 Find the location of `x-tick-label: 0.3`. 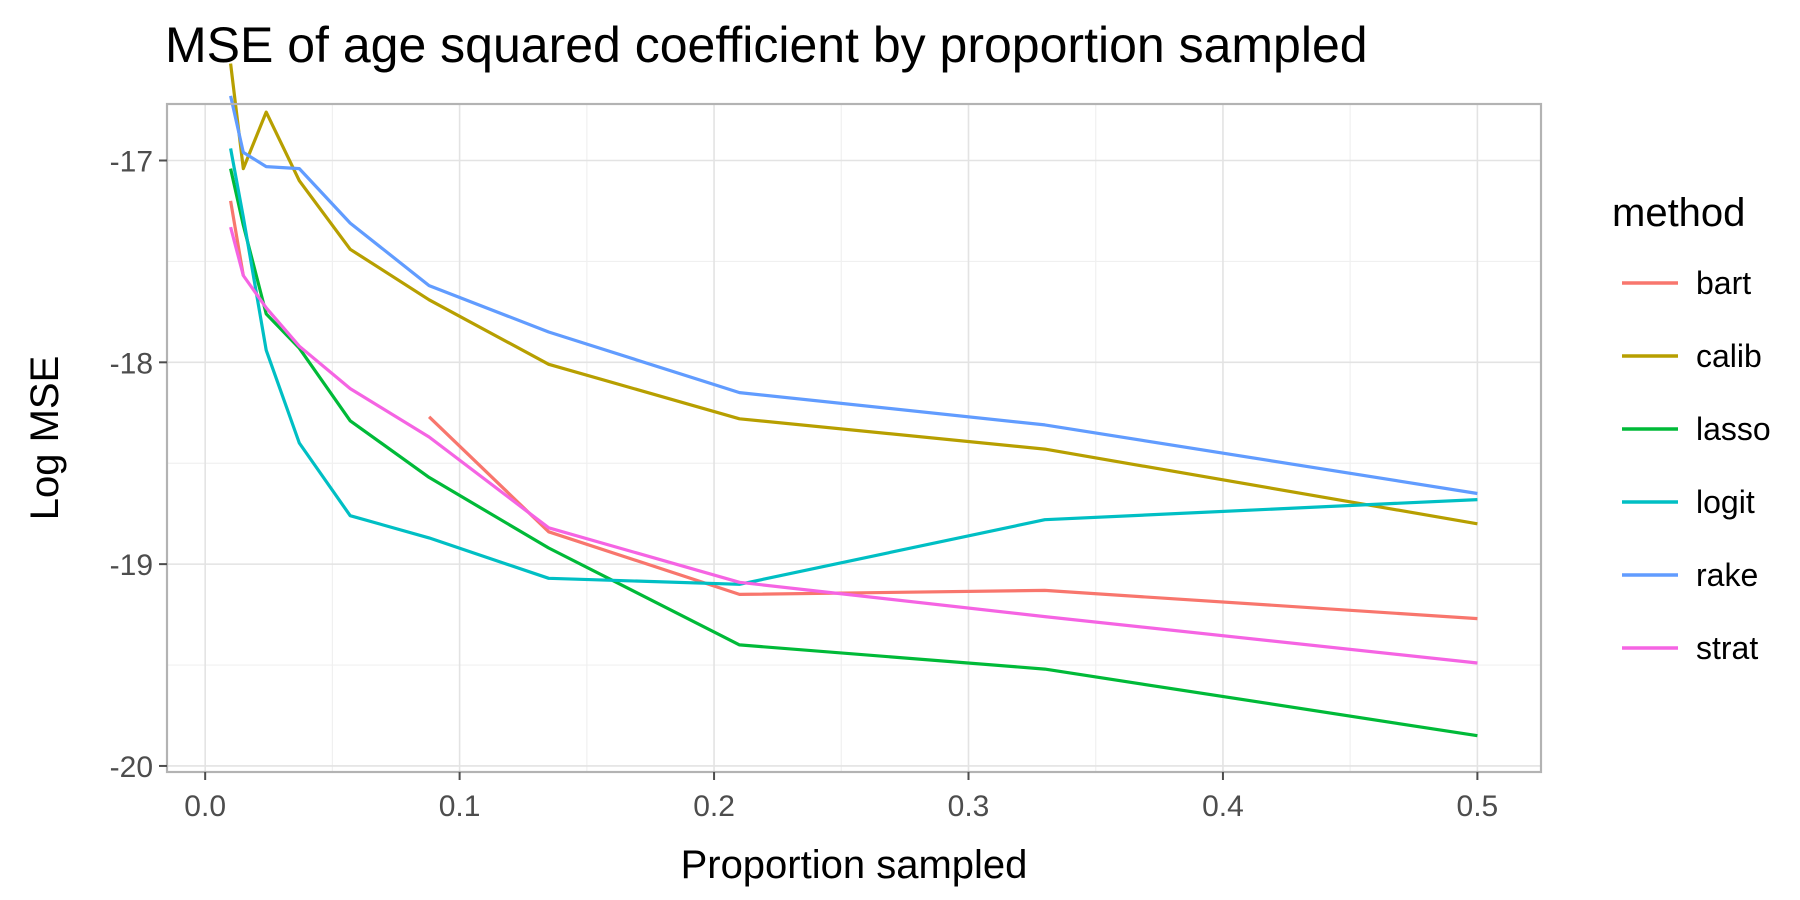

x-tick-label: 0.3 is located at coordinates (969, 806).